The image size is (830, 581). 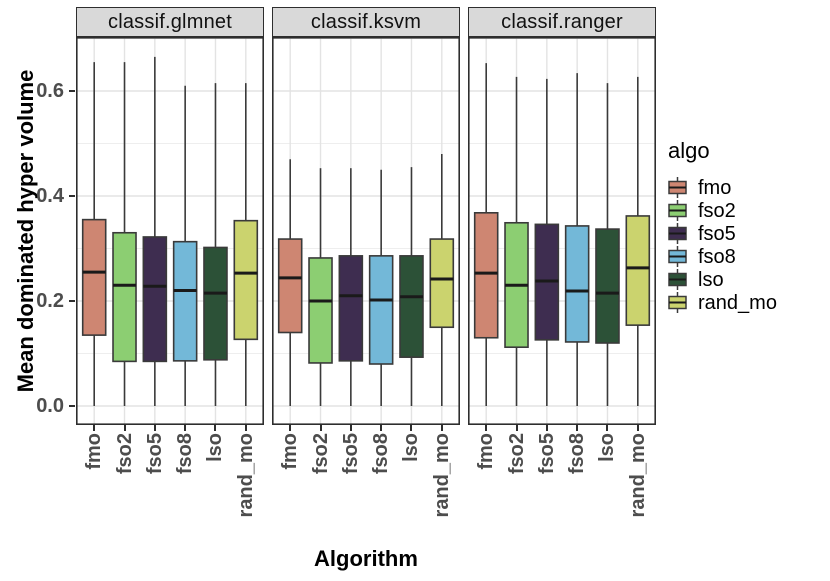 I want to click on y-tick-label: 0.6, so click(x=50, y=91).